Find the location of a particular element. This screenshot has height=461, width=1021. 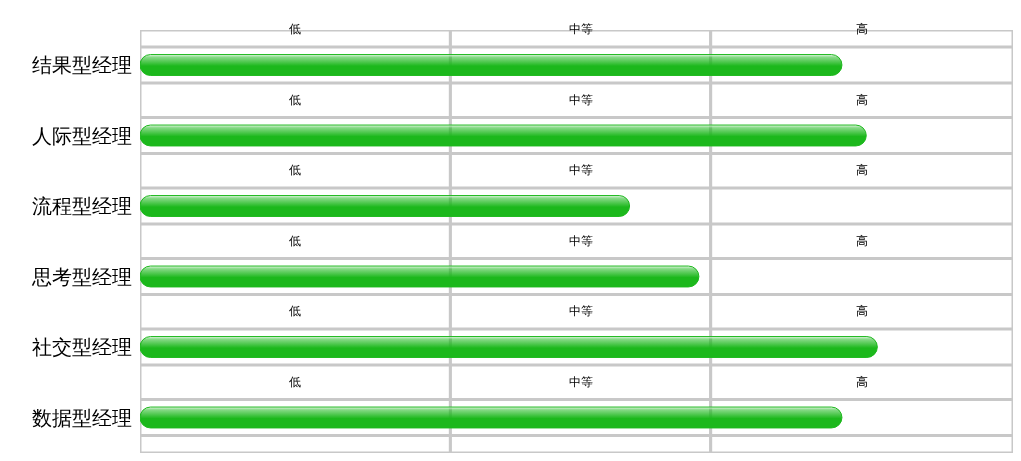

y-tick-label: 社交型经理 is located at coordinates (82, 347).